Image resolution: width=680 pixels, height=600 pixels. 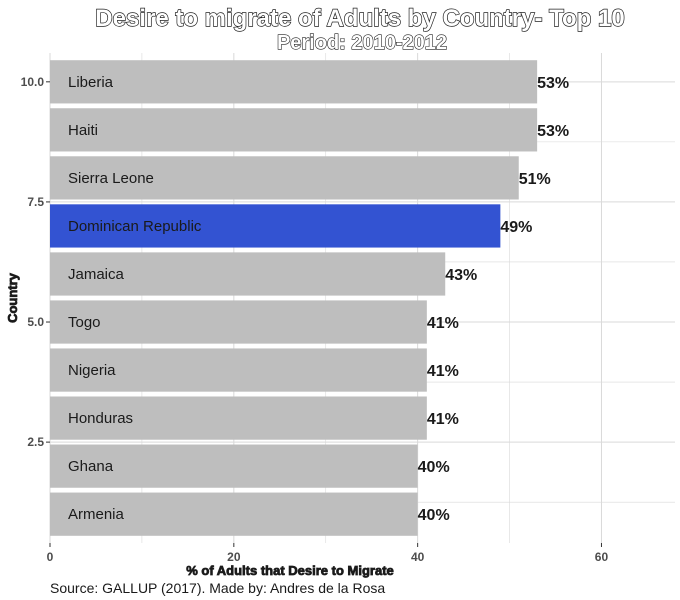 I want to click on x-axis-title: % of Adults that Desire to Migrate, so click(x=290, y=570).